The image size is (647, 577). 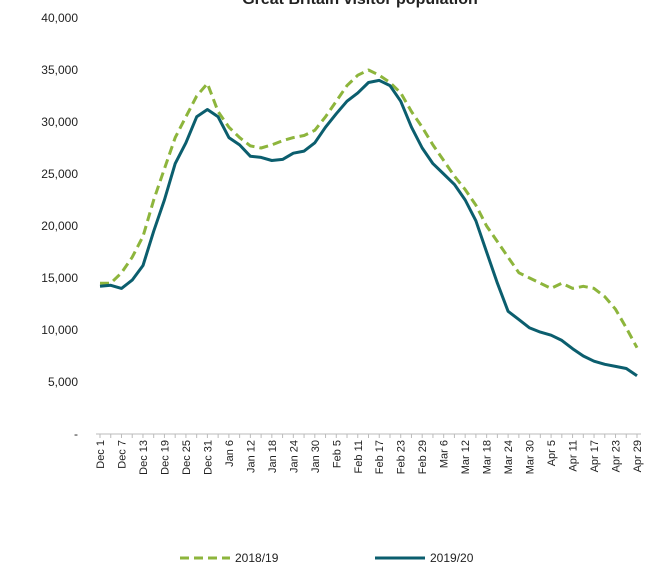 What do you see at coordinates (488, 457) in the screenshot?
I see `x-tick-label: Mar 18` at bounding box center [488, 457].